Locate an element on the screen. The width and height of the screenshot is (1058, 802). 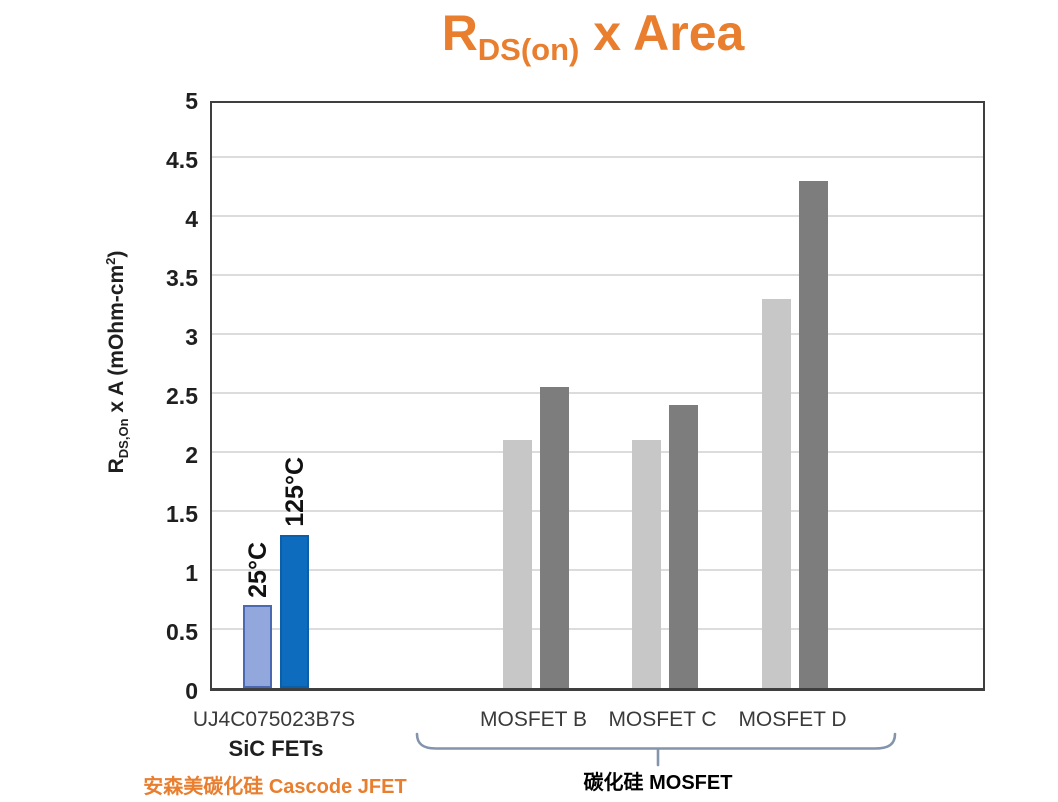
bar-125c-mosfet-c is located at coordinates (683, 546).